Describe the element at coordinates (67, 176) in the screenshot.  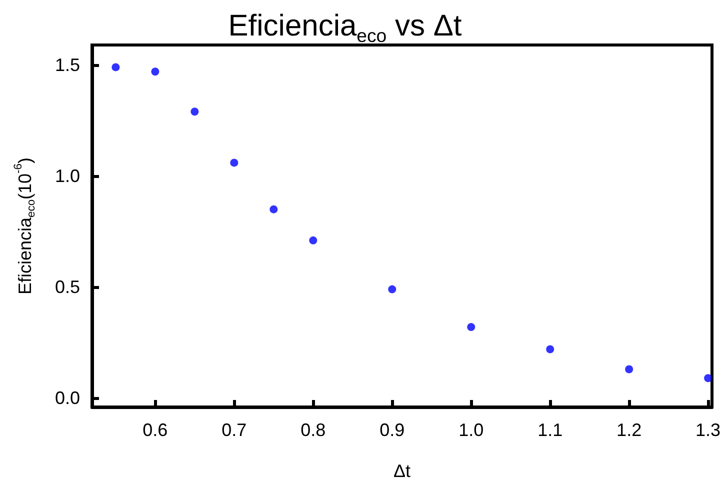
I see `y-tick-label: 1.0` at that location.